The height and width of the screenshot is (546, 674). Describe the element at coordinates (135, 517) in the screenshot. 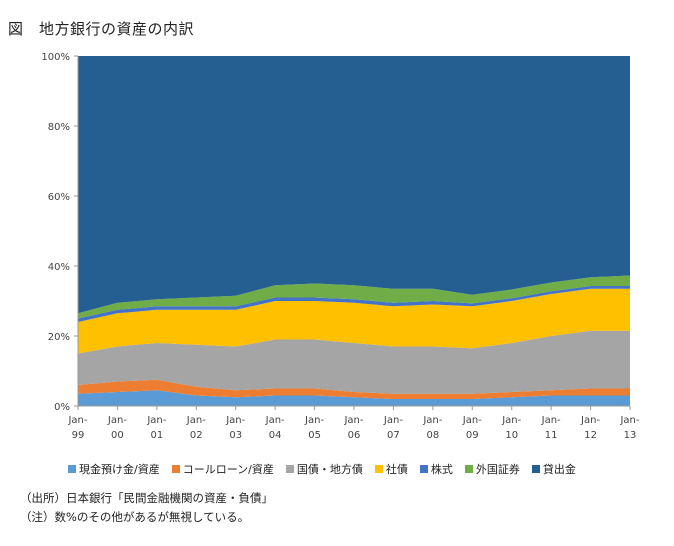

I see `remark-note: （注）数%のその他があるが無視している。` at that location.